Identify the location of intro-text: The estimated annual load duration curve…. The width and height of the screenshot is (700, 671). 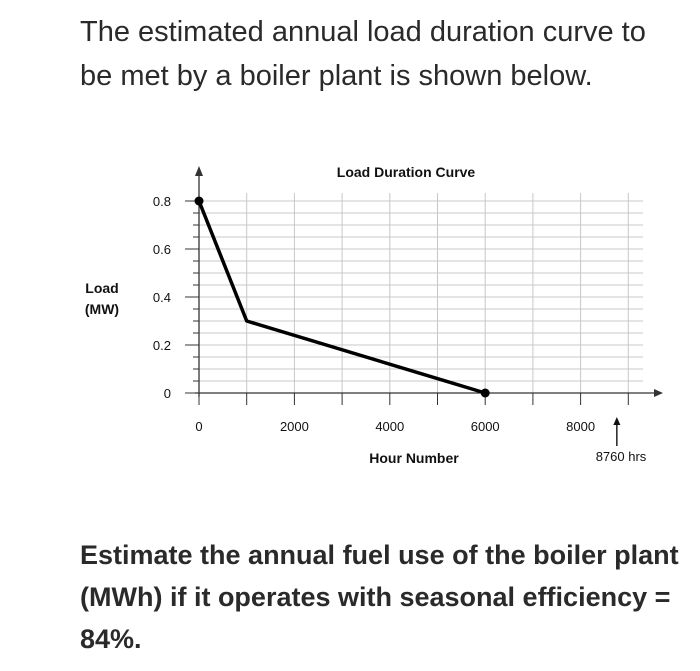
(363, 54).